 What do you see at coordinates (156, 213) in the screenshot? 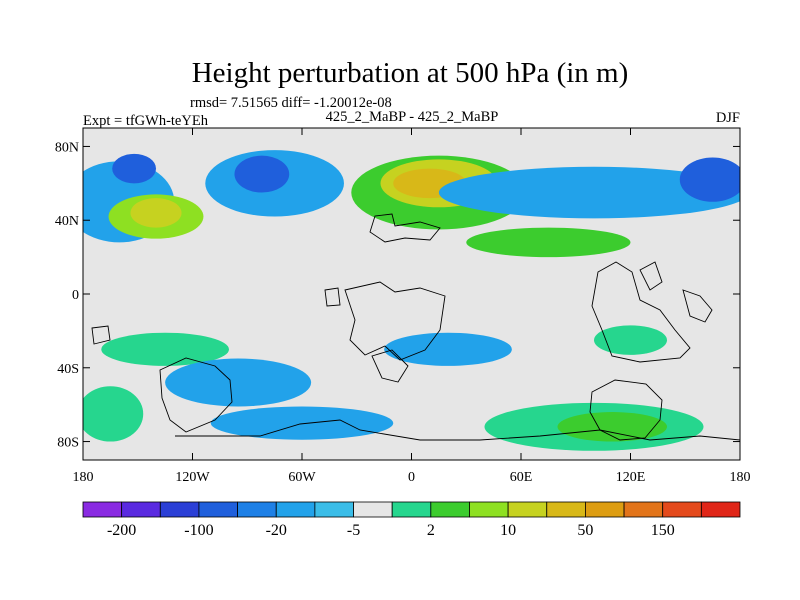
I see `contour-region-north-pacific-positive-core` at bounding box center [156, 213].